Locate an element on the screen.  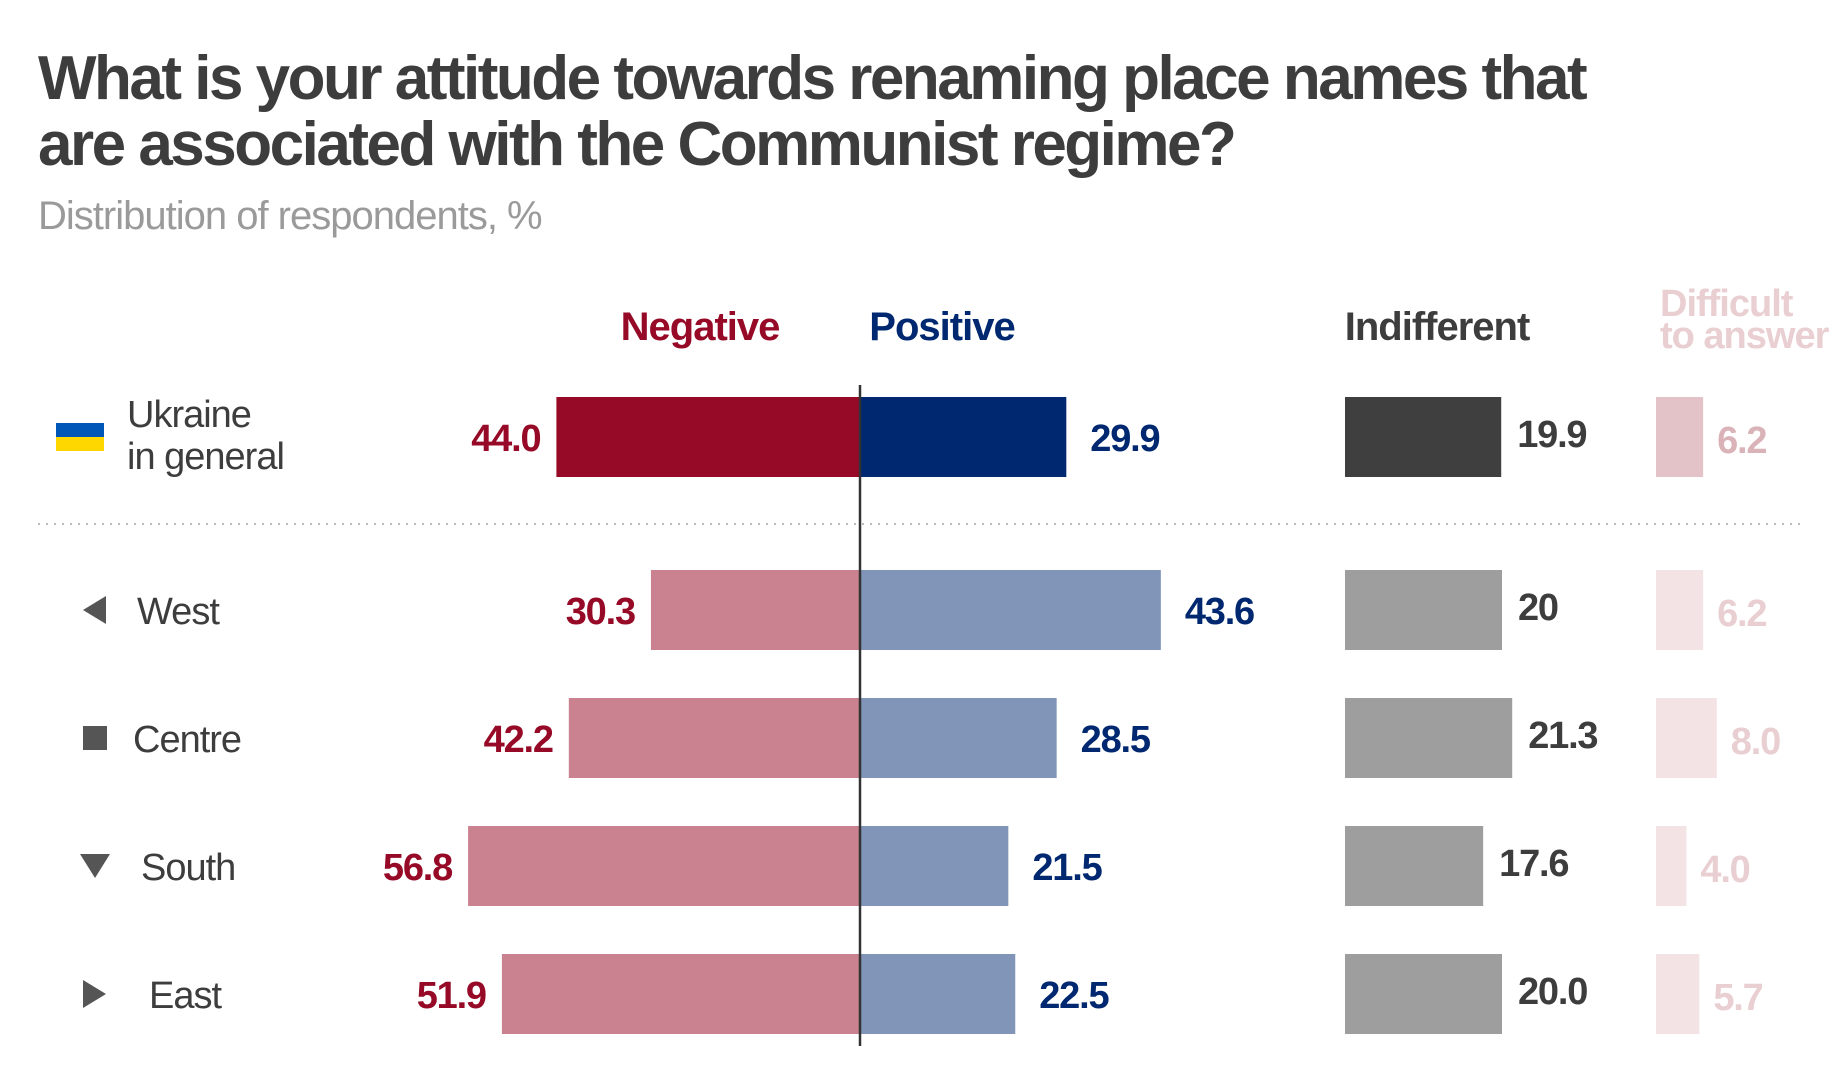
label-negative: 42.2 is located at coordinates (518, 740).